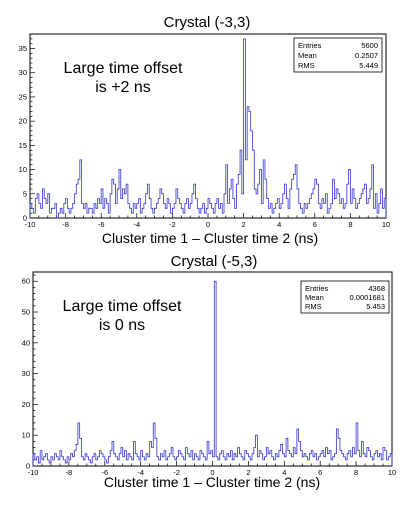 This screenshot has height=509, width=420. I want to click on chart-title: Crystal (-3,3), so click(207, 22).